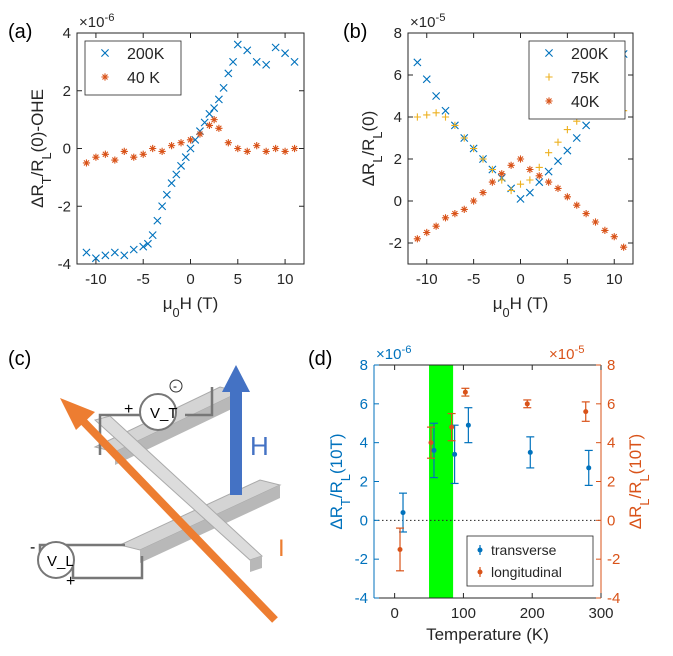 The height and width of the screenshot is (656, 673). I want to click on y-tick-label: -4, so click(64, 264).